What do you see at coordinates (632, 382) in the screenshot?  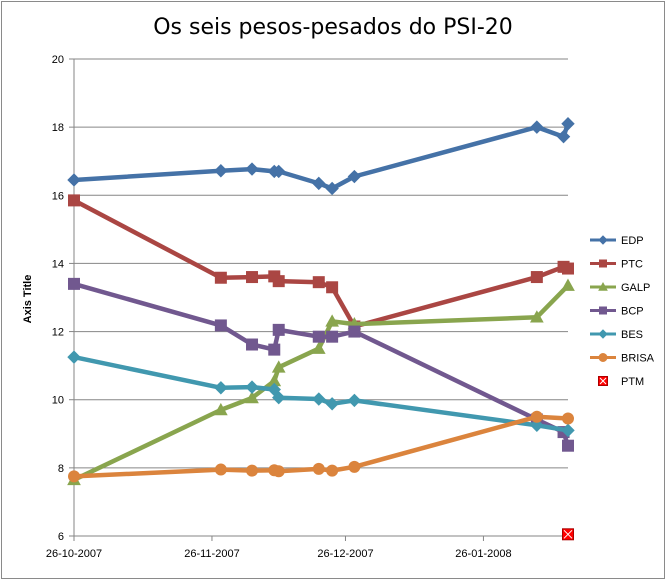 I see `legend-label: PTM` at bounding box center [632, 382].